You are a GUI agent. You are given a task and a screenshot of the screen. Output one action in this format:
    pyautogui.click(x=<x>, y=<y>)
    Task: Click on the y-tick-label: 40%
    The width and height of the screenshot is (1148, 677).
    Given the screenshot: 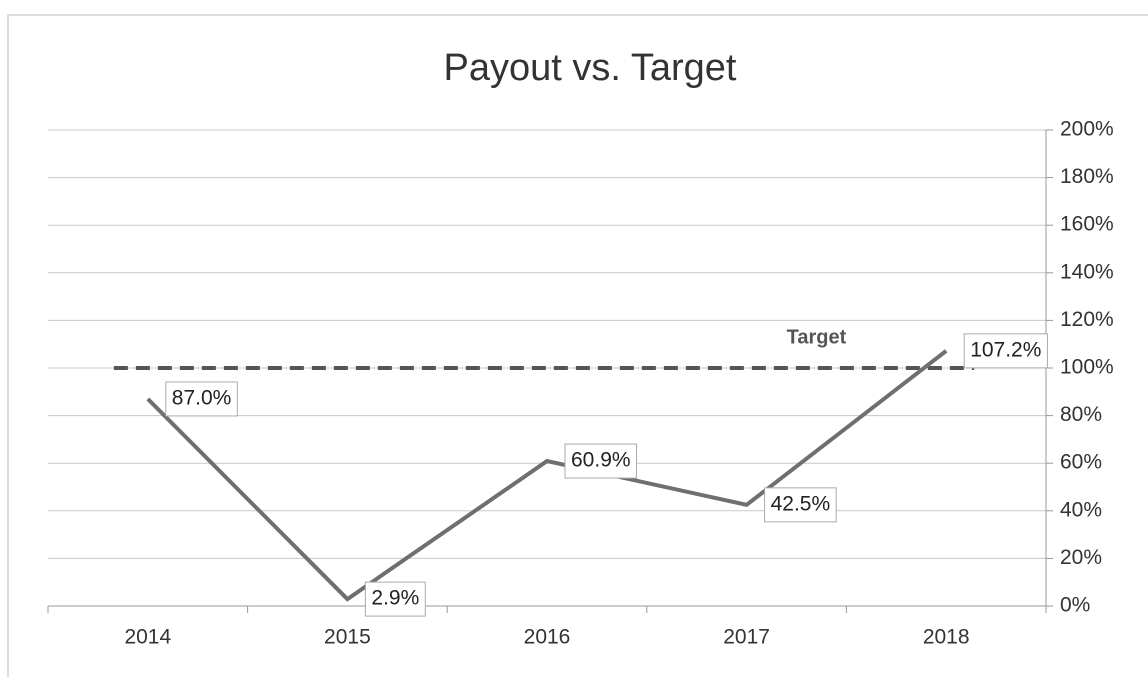 What is the action you would take?
    pyautogui.click(x=1081, y=509)
    